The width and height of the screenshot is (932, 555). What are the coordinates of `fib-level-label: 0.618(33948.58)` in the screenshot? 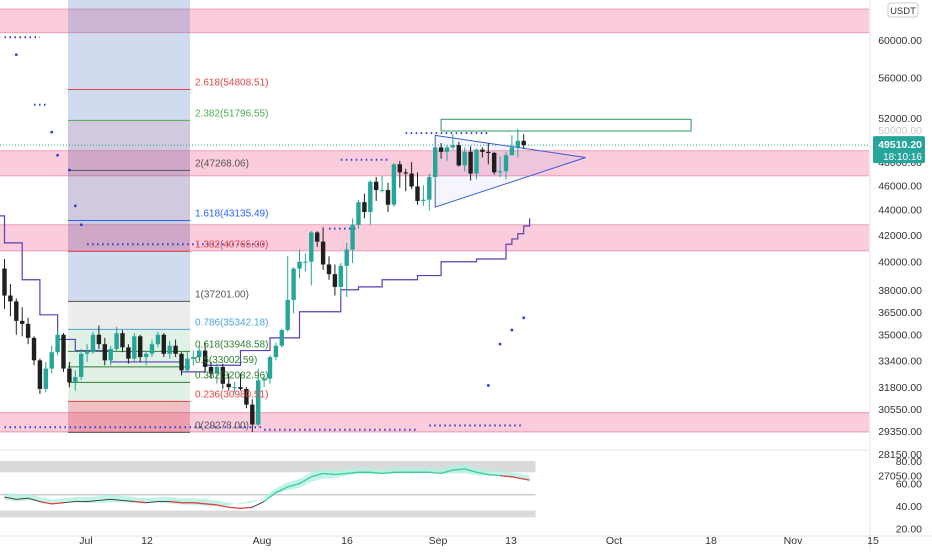 It's located at (231, 344).